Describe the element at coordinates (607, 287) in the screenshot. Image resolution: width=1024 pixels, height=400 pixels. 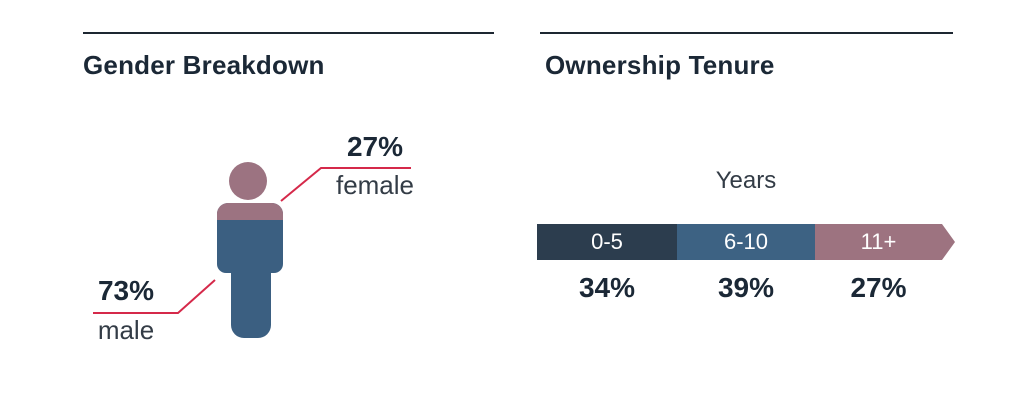
I see `tenure-percent-0-5: 34%` at that location.